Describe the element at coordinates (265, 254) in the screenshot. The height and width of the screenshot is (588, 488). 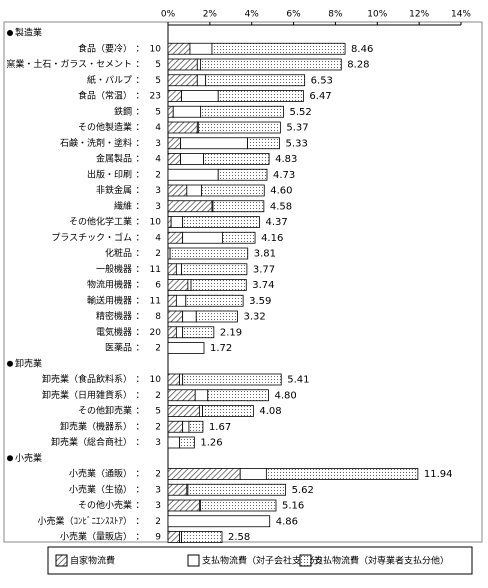
I see `total-label: 3.81` at that location.